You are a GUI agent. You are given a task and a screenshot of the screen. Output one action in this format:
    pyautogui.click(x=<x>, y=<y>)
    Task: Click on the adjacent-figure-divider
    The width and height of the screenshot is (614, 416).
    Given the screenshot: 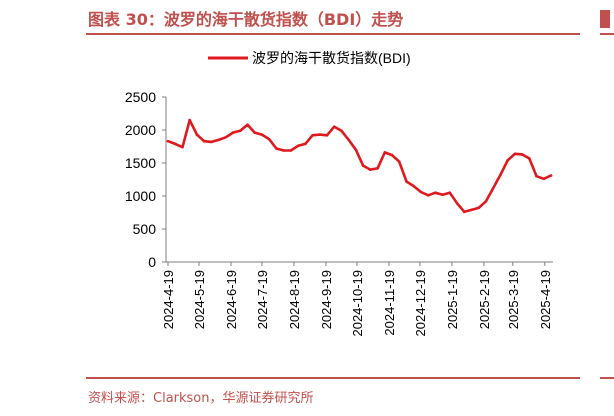 What is the action you would take?
    pyautogui.click(x=607, y=34)
    